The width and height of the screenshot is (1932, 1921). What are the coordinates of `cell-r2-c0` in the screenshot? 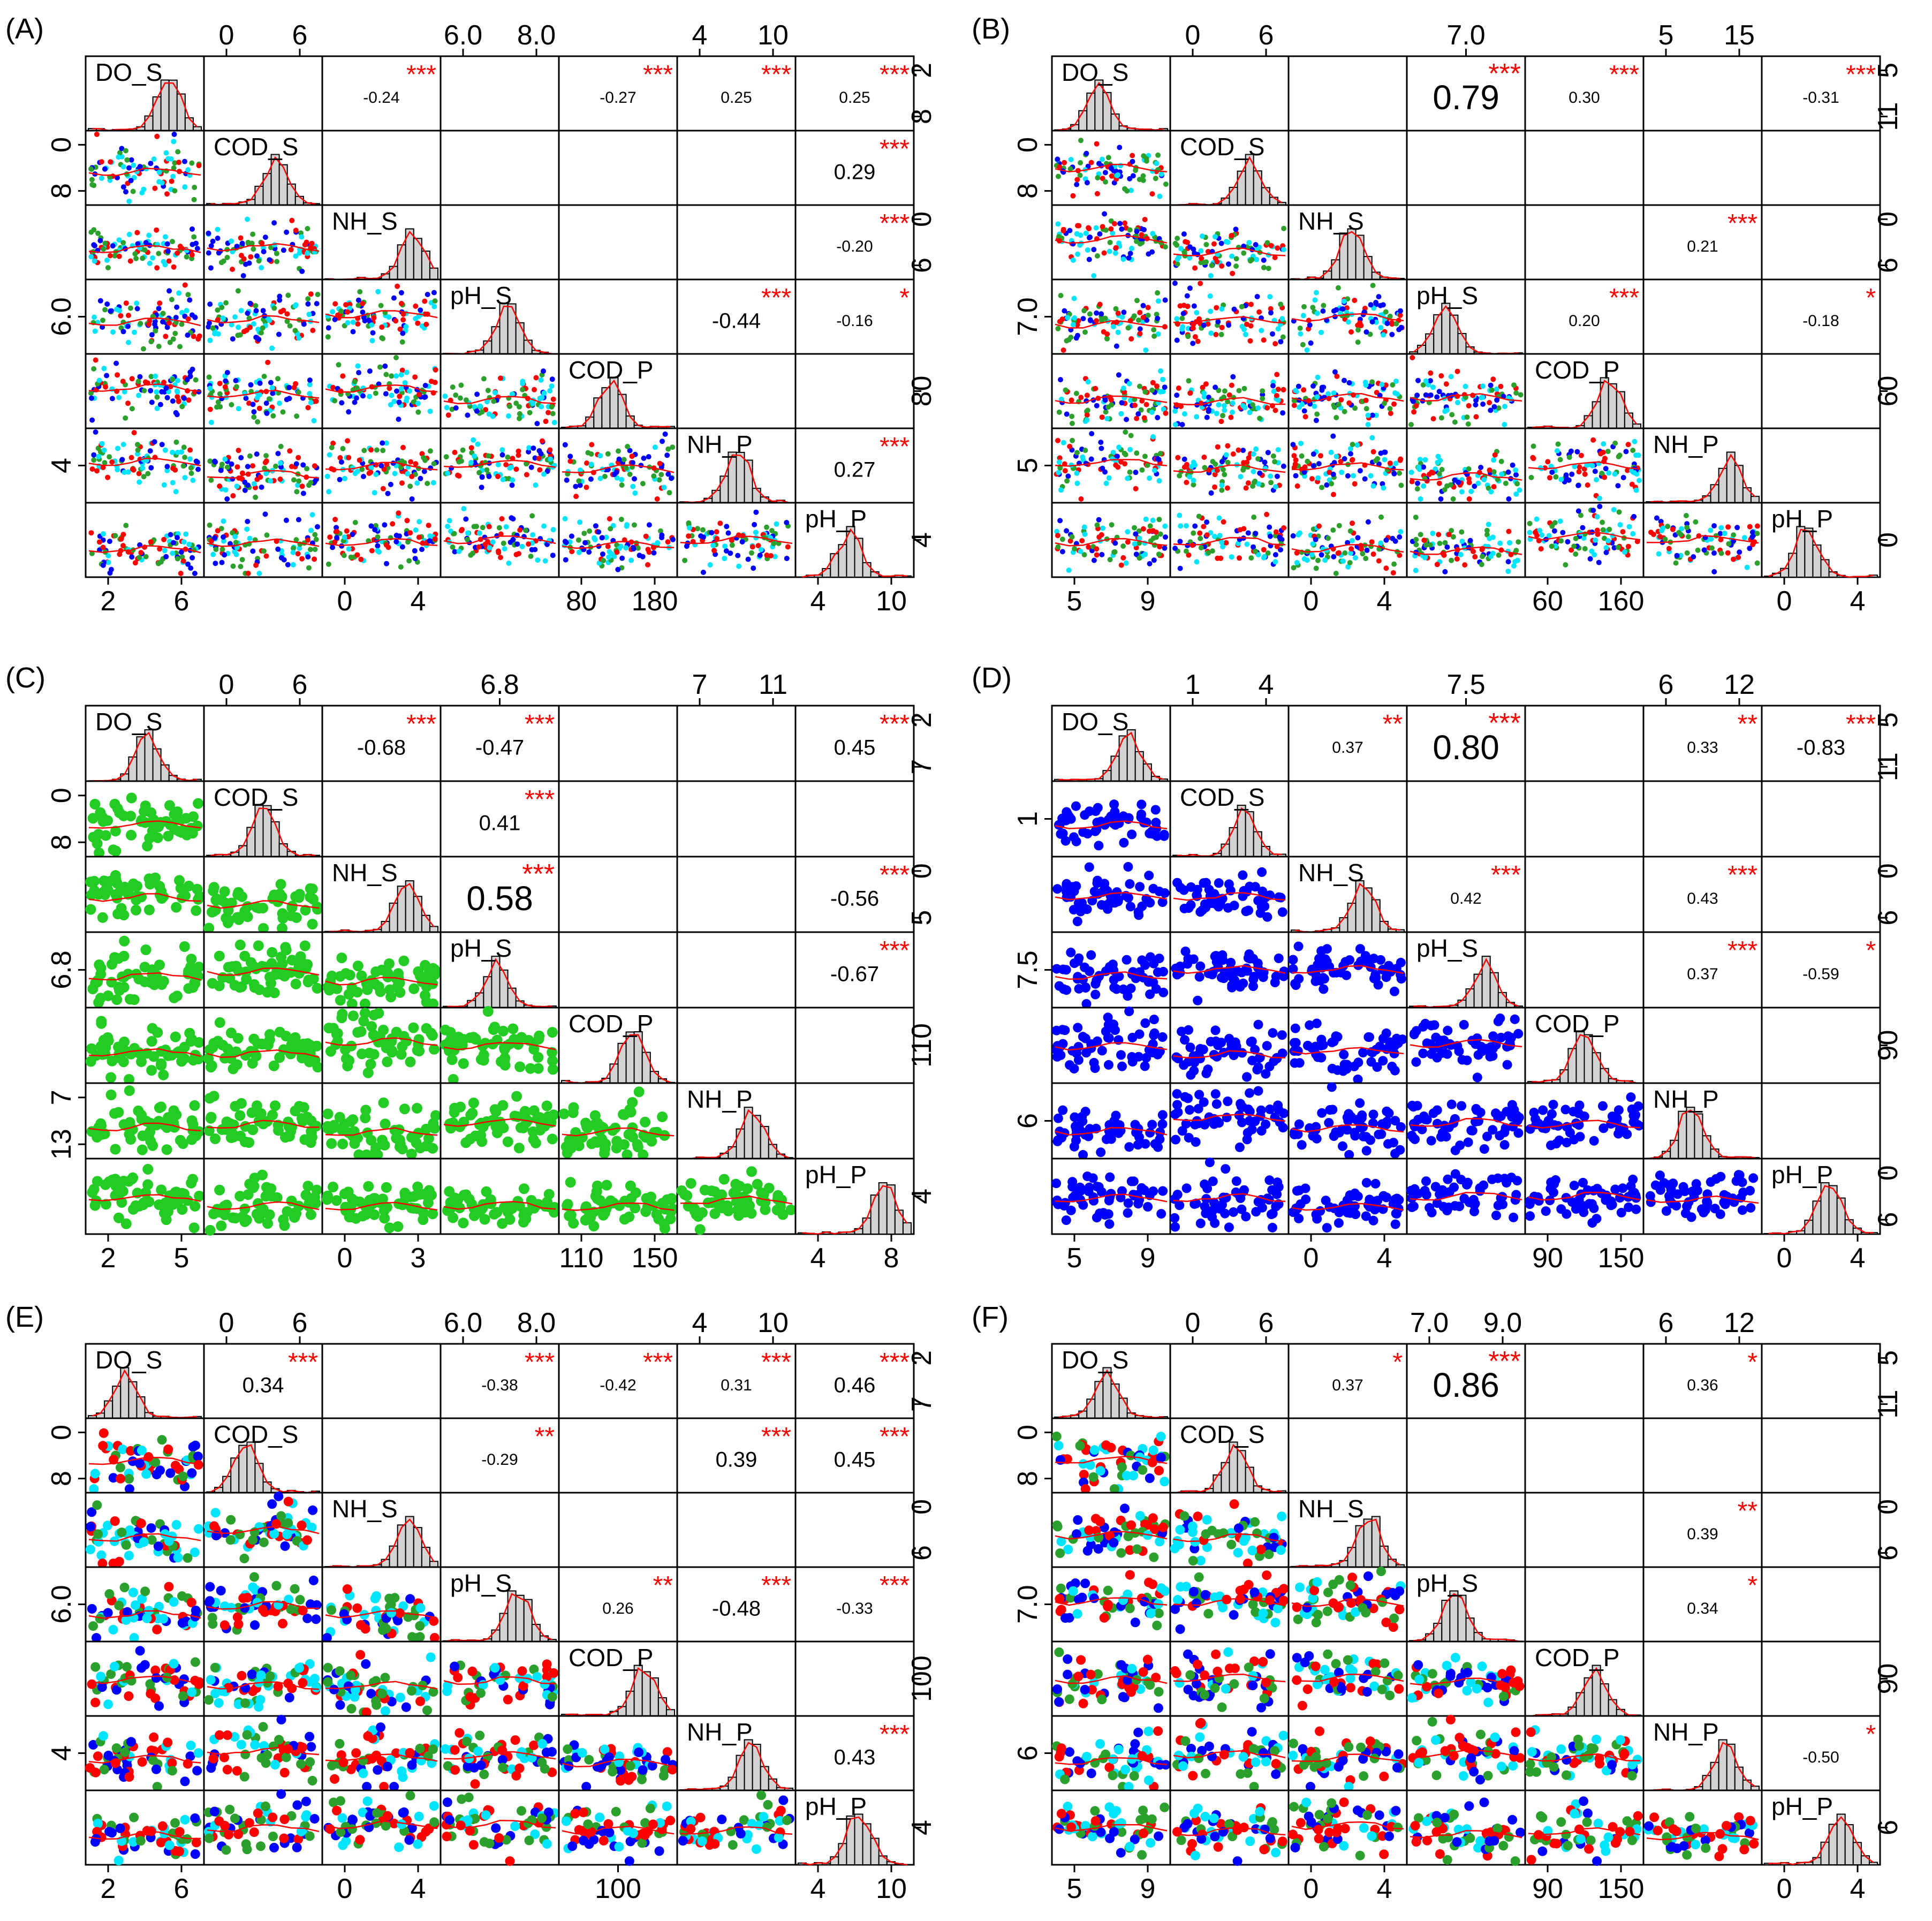 It's located at (1111, 242).